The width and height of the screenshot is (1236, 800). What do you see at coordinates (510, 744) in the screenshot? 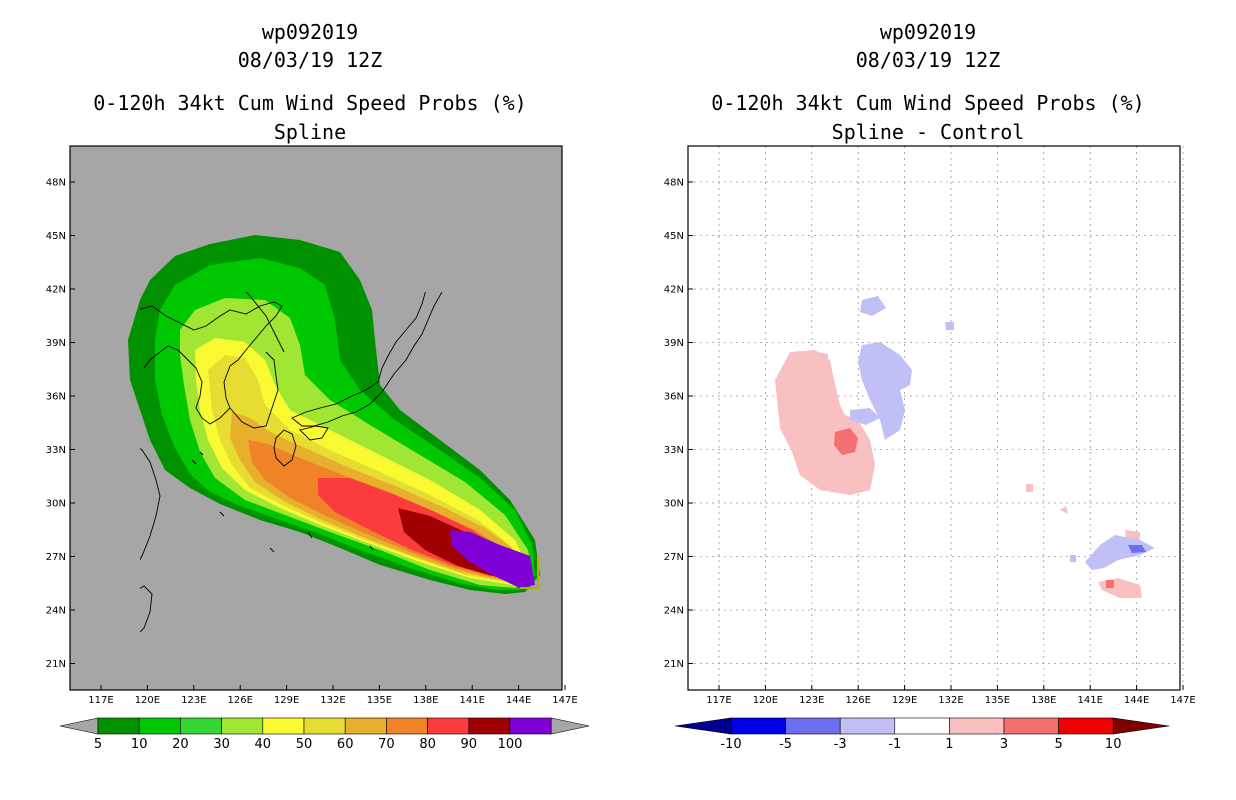
I see `colorbar-label: 100` at bounding box center [510, 744].